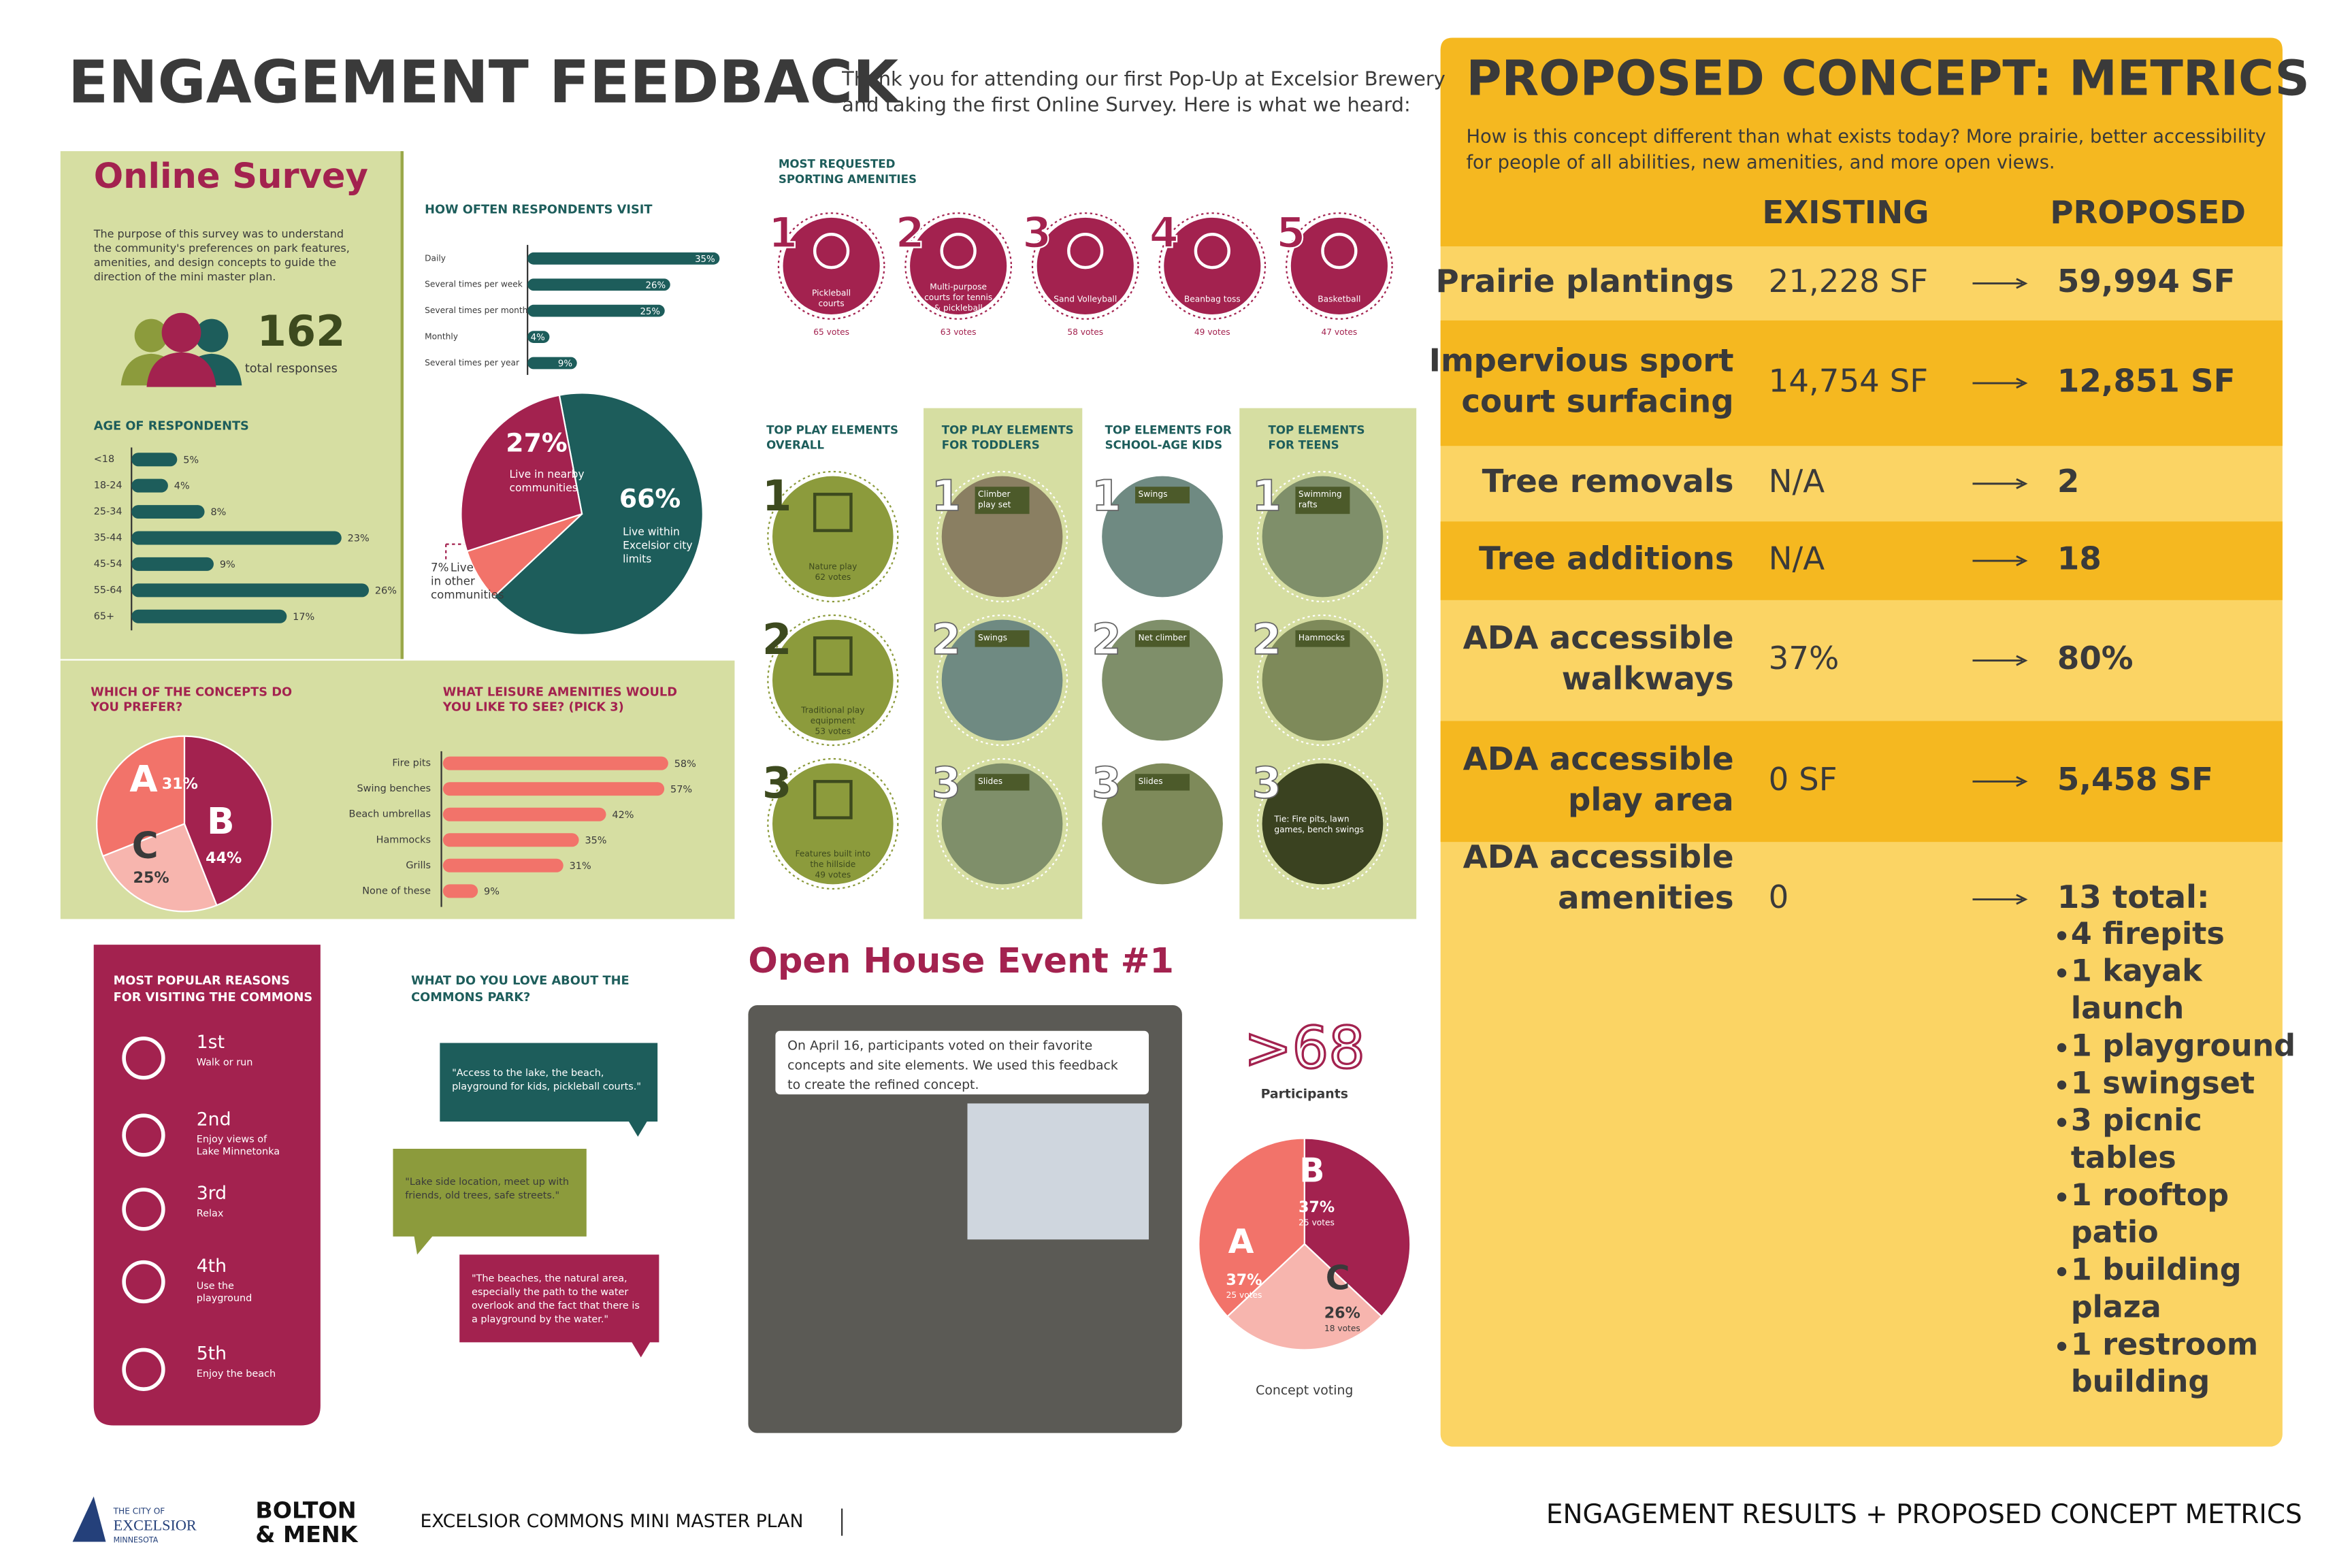 The width and height of the screenshot is (2352, 1568). Describe the element at coordinates (1646, 898) in the screenshot. I see `metric-label: amenities` at that location.